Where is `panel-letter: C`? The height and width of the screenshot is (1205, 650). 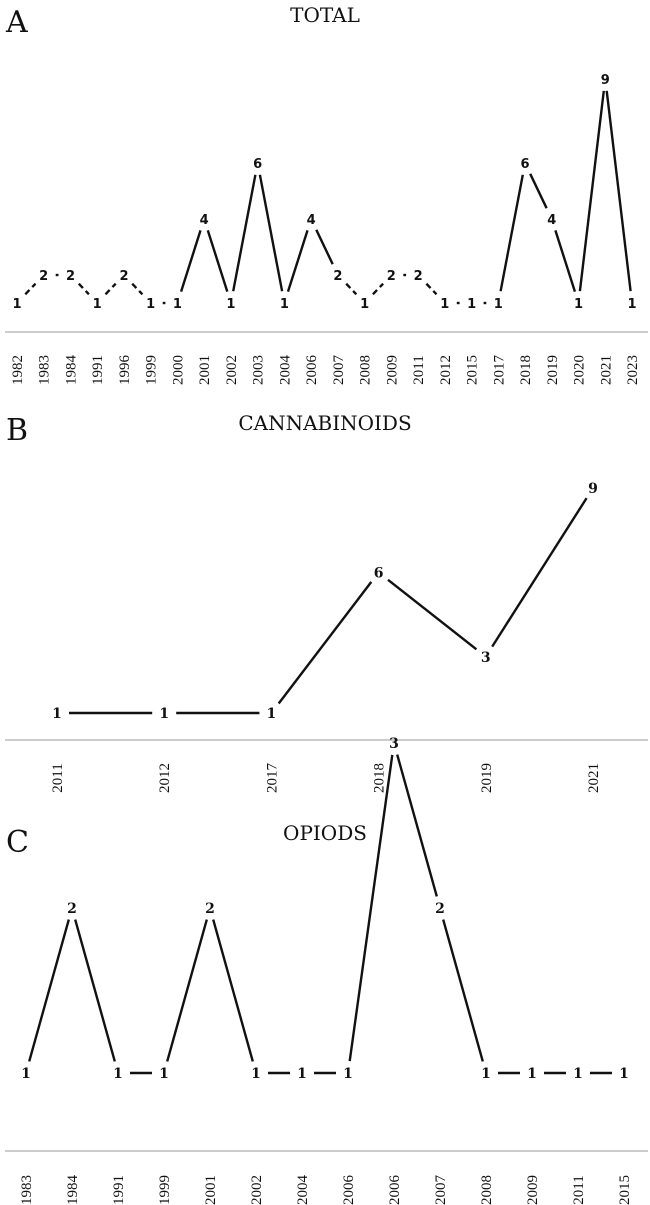
panel-letter: C is located at coordinates (17, 842).